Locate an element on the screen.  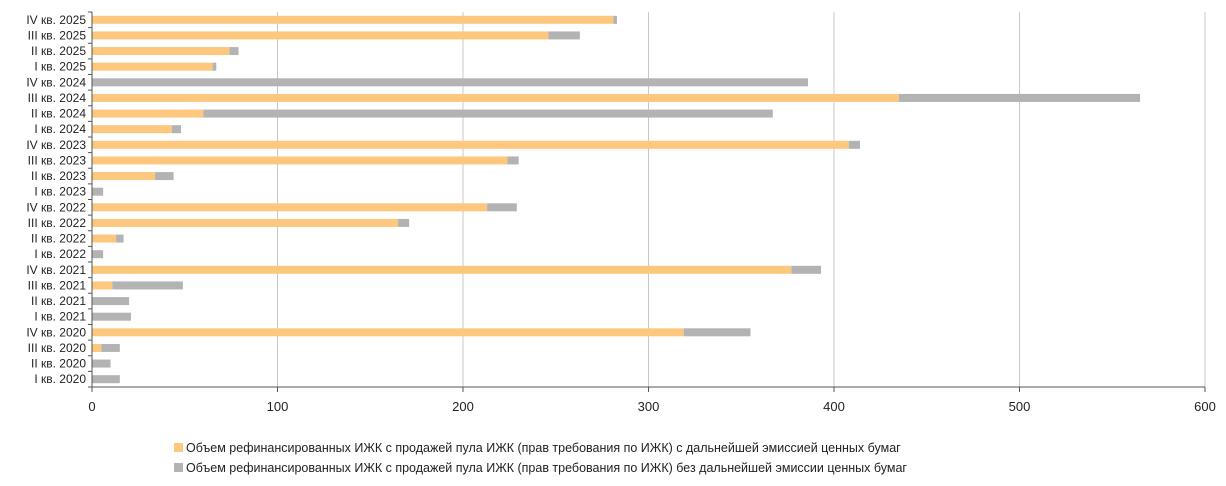
x-tick-label: 600 is located at coordinates (1205, 406).